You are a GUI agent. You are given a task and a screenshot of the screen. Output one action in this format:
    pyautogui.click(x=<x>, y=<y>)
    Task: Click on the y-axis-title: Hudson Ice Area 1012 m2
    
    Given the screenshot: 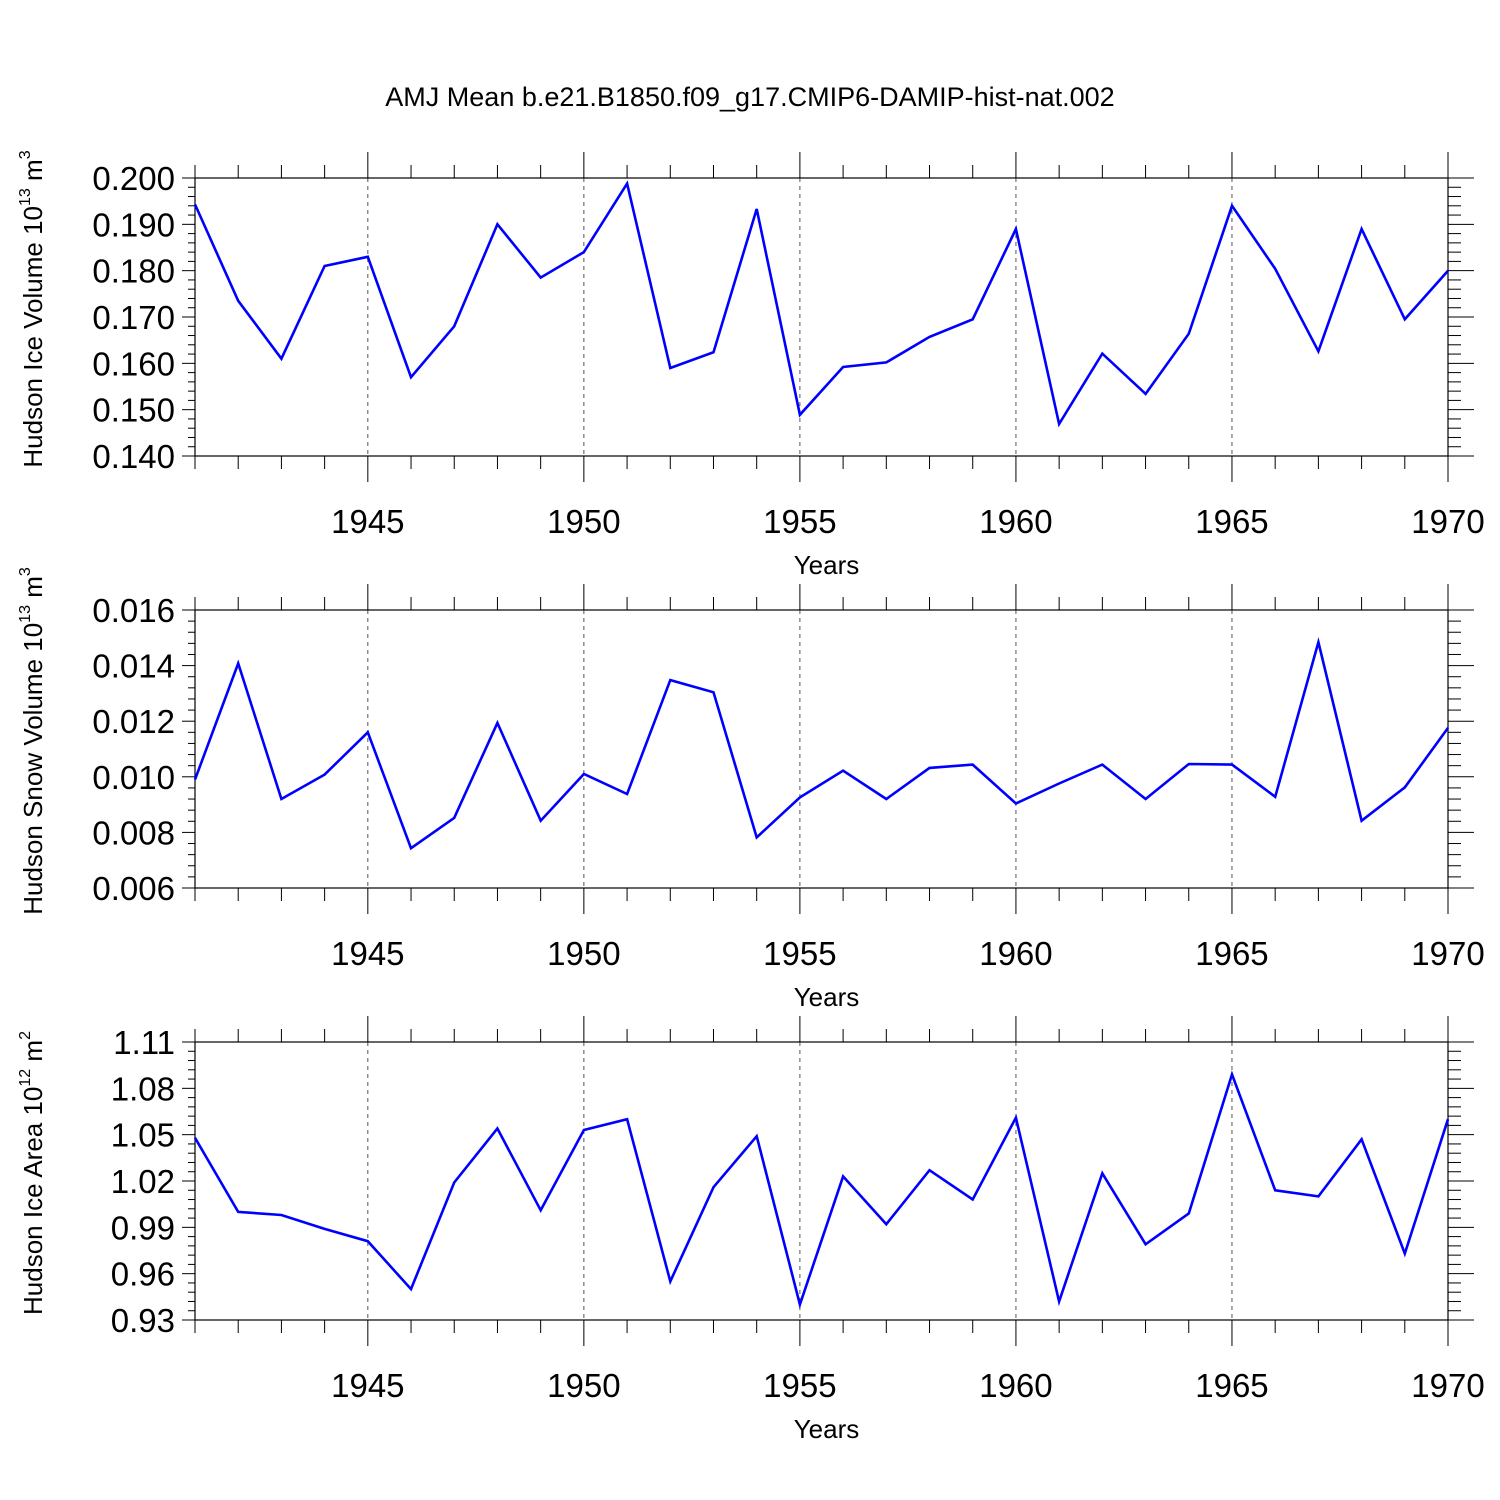 What is the action you would take?
    pyautogui.click(x=32, y=1173)
    